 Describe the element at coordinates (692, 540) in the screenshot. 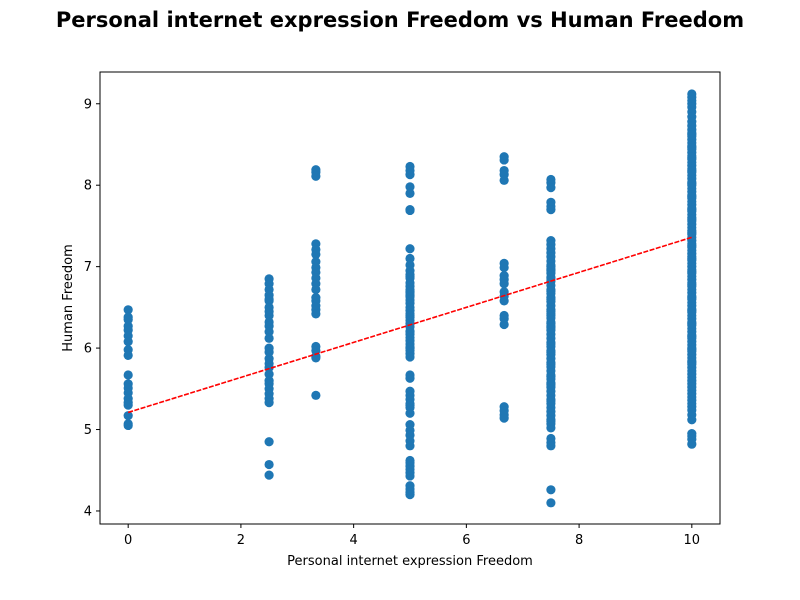

I see `x-tick-label: 10` at that location.